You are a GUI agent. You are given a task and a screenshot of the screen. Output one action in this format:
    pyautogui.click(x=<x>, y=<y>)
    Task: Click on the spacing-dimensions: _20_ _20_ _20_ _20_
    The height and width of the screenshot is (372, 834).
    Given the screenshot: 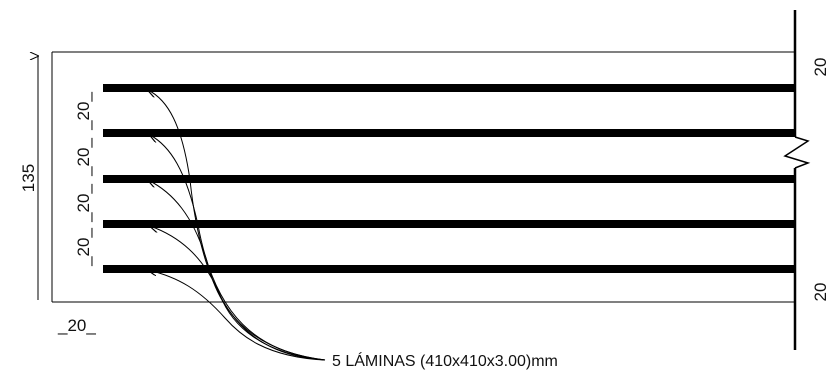 What is the action you would take?
    pyautogui.click(x=83, y=179)
    